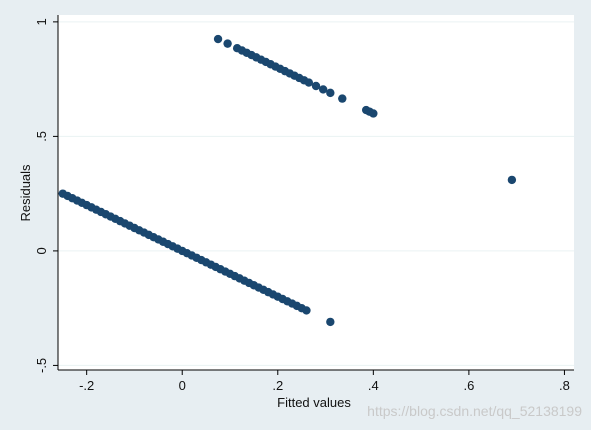 The height and width of the screenshot is (430, 591). I want to click on y-tick-label: 0, so click(41, 250).